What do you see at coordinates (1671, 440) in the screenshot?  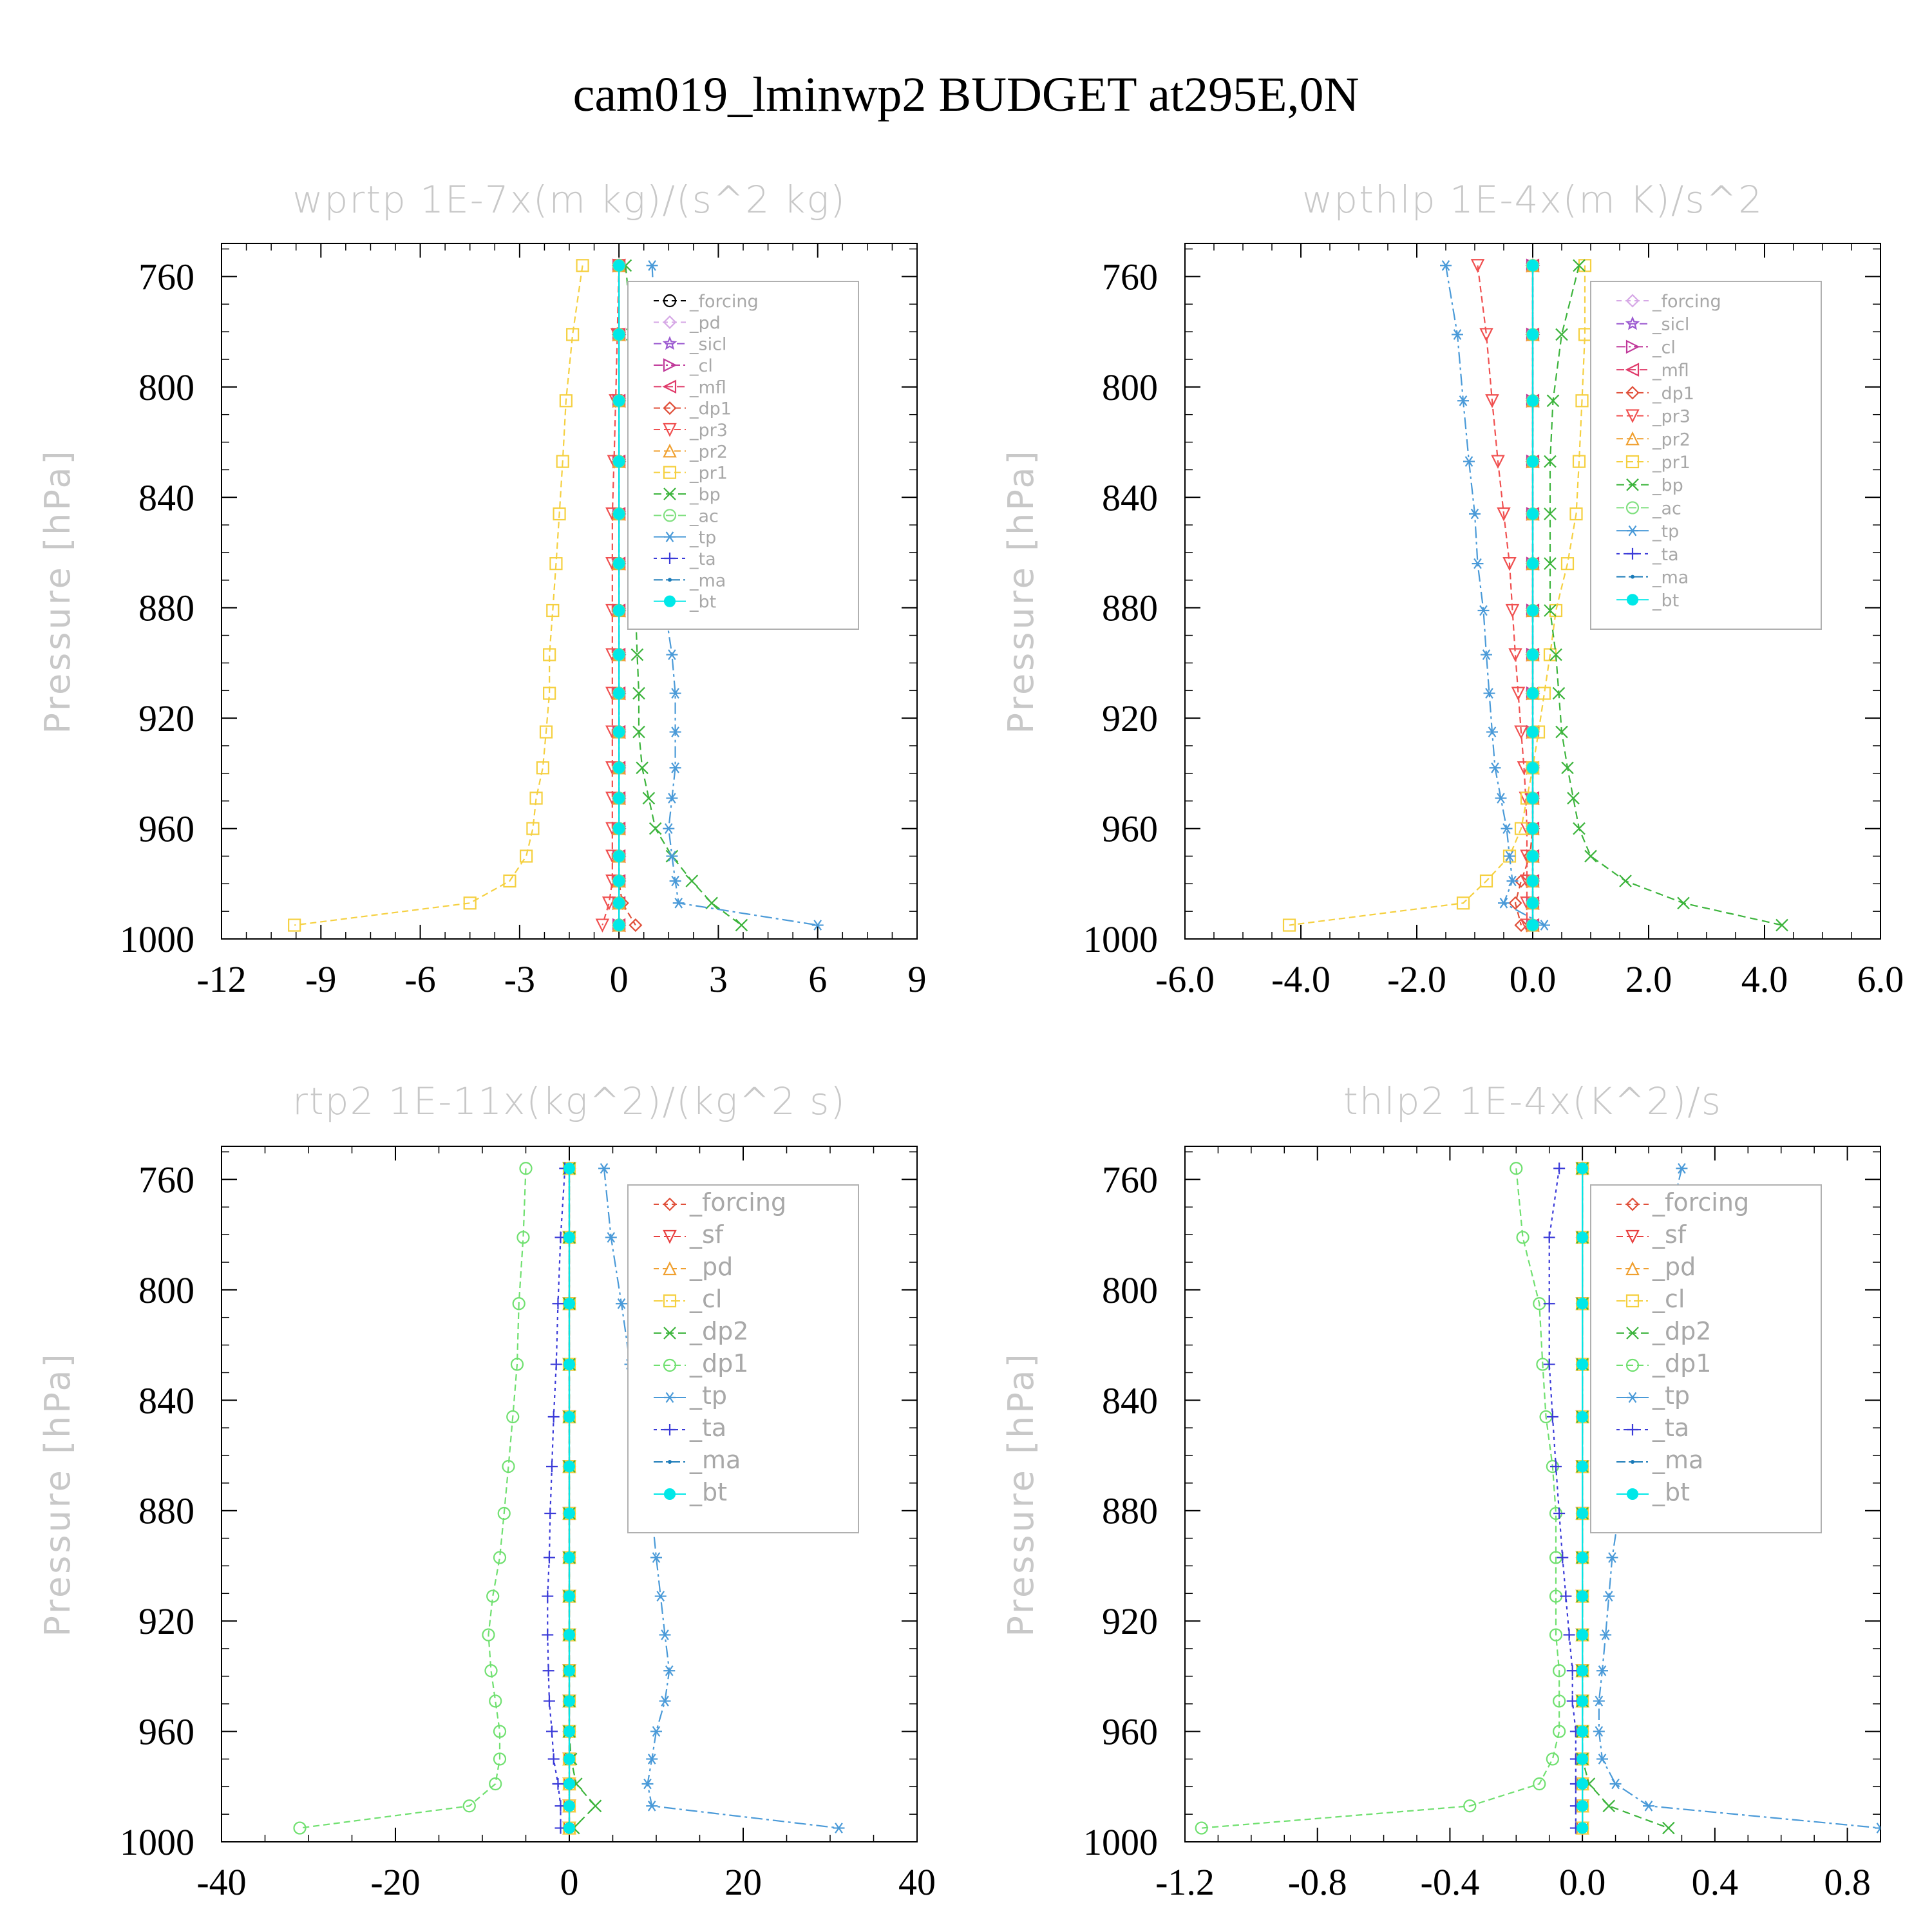 I see `legend-label: _pr2` at bounding box center [1671, 440].